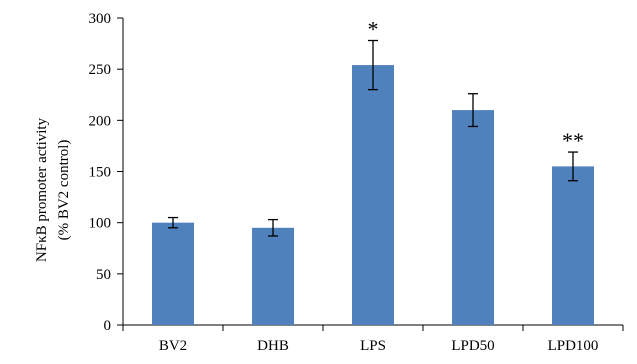 The width and height of the screenshot is (637, 364). What do you see at coordinates (100, 19) in the screenshot?
I see `y-tick-label: 300` at bounding box center [100, 19].